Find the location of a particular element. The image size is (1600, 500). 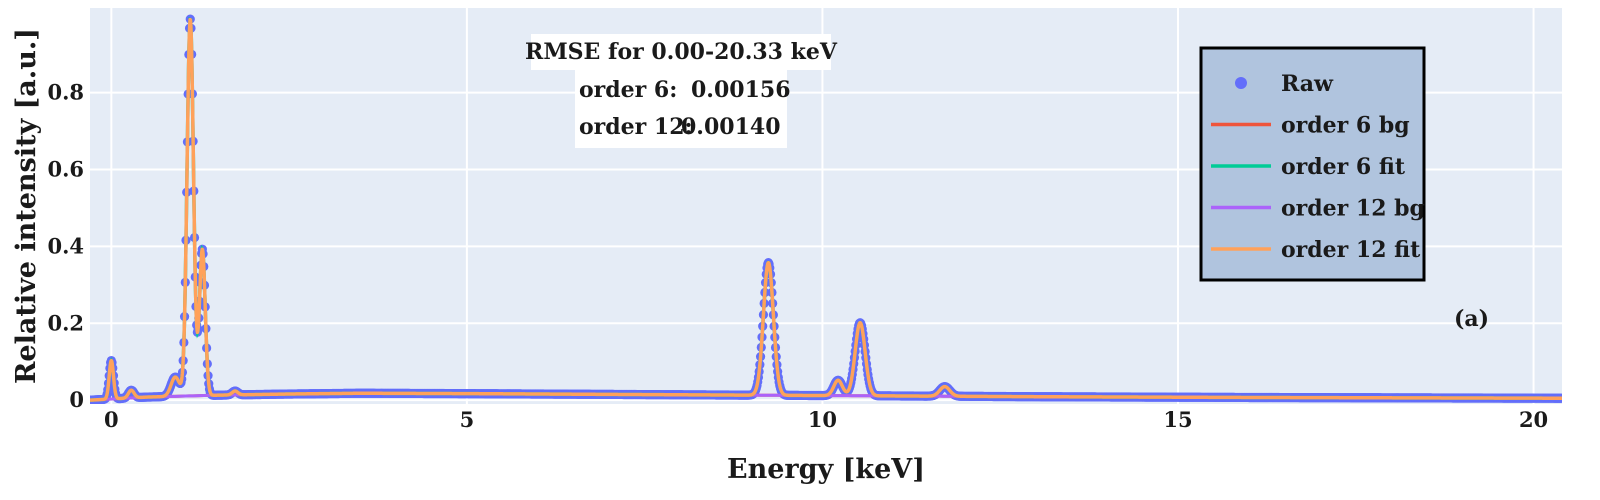

x-axis-ticks: 0 5 10 15 20 is located at coordinates (826, 419).